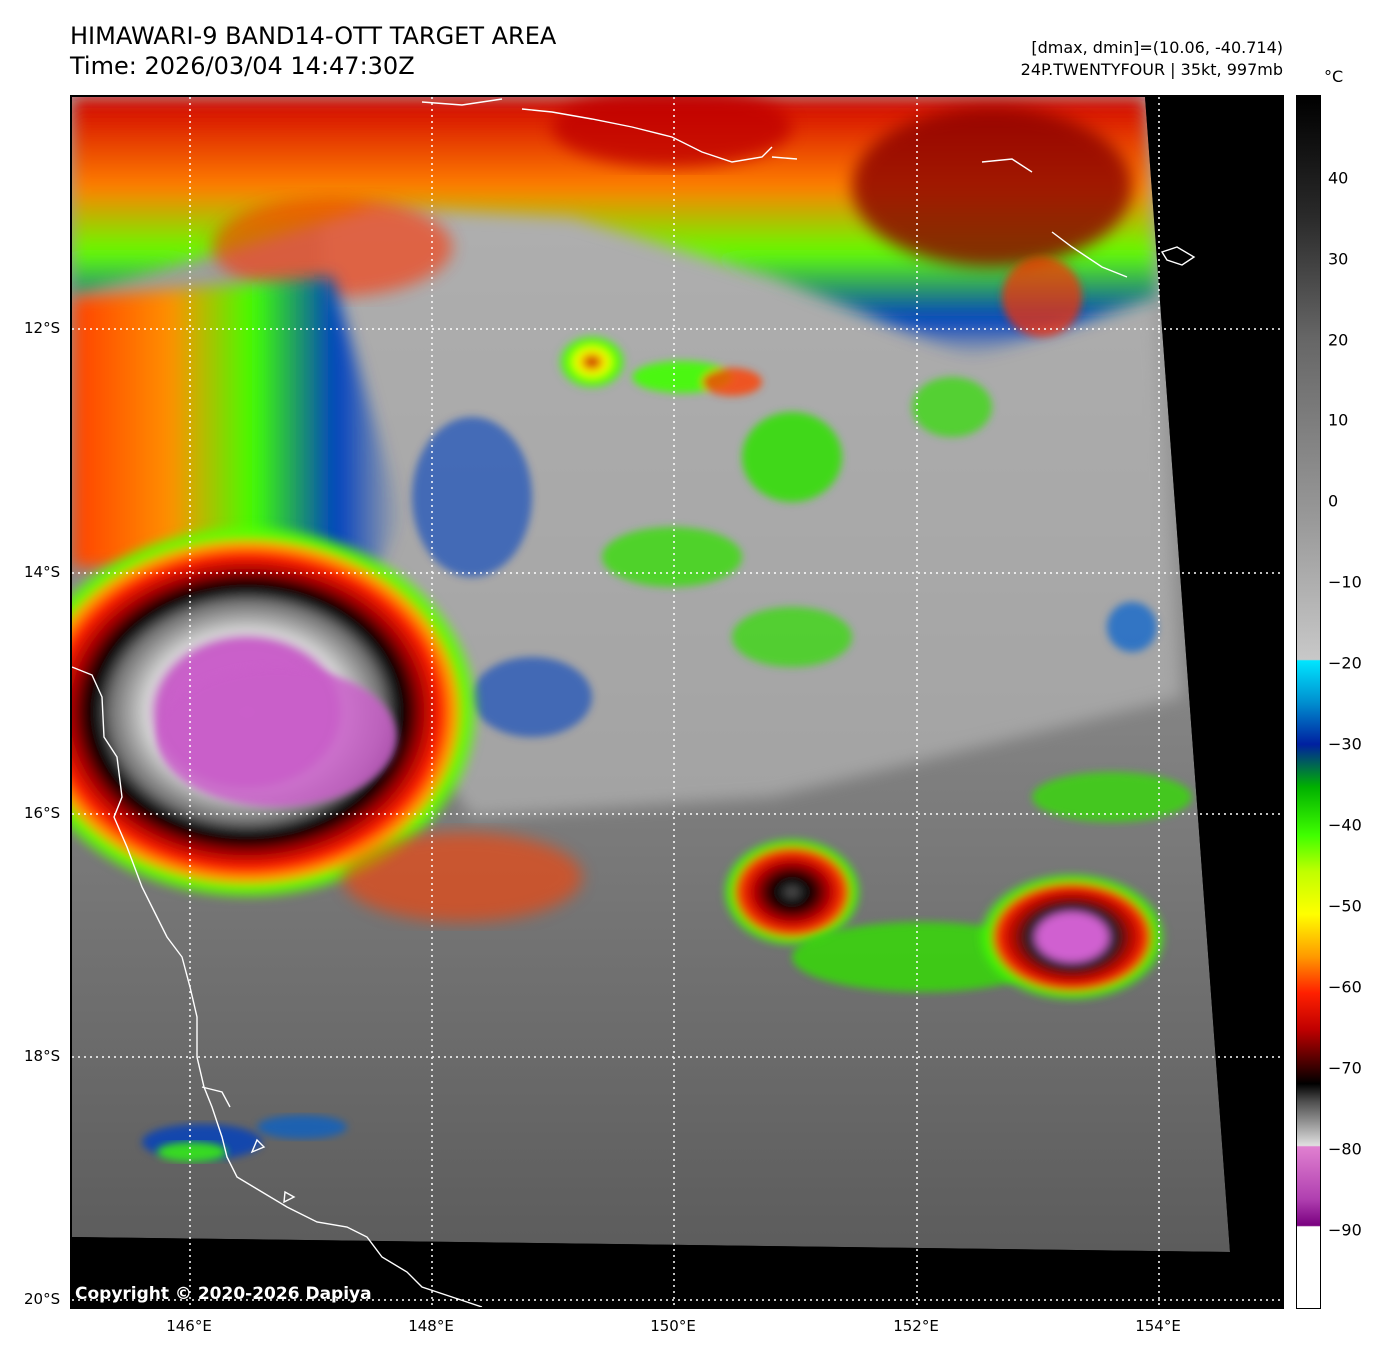  Describe the element at coordinates (313, 36) in the screenshot. I see `chart-title: HIMAWARI-9 BAND14-OTT TARGET AREA` at that location.